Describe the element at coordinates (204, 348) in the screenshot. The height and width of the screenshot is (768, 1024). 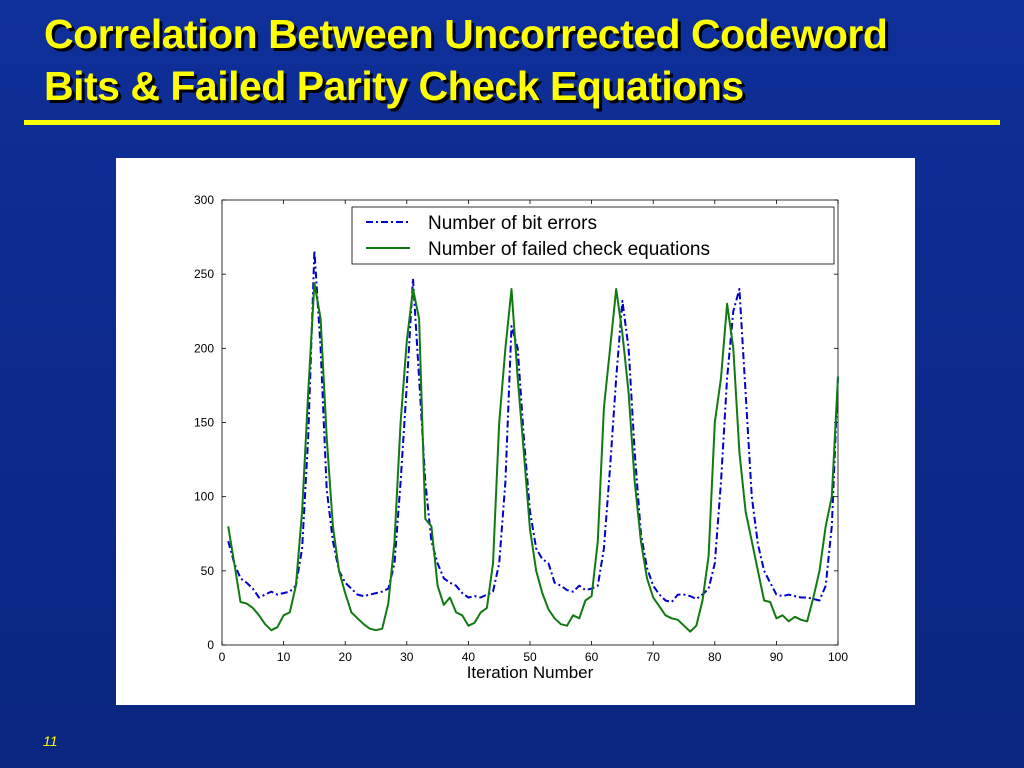
I see `y-tick-label: 200` at that location.